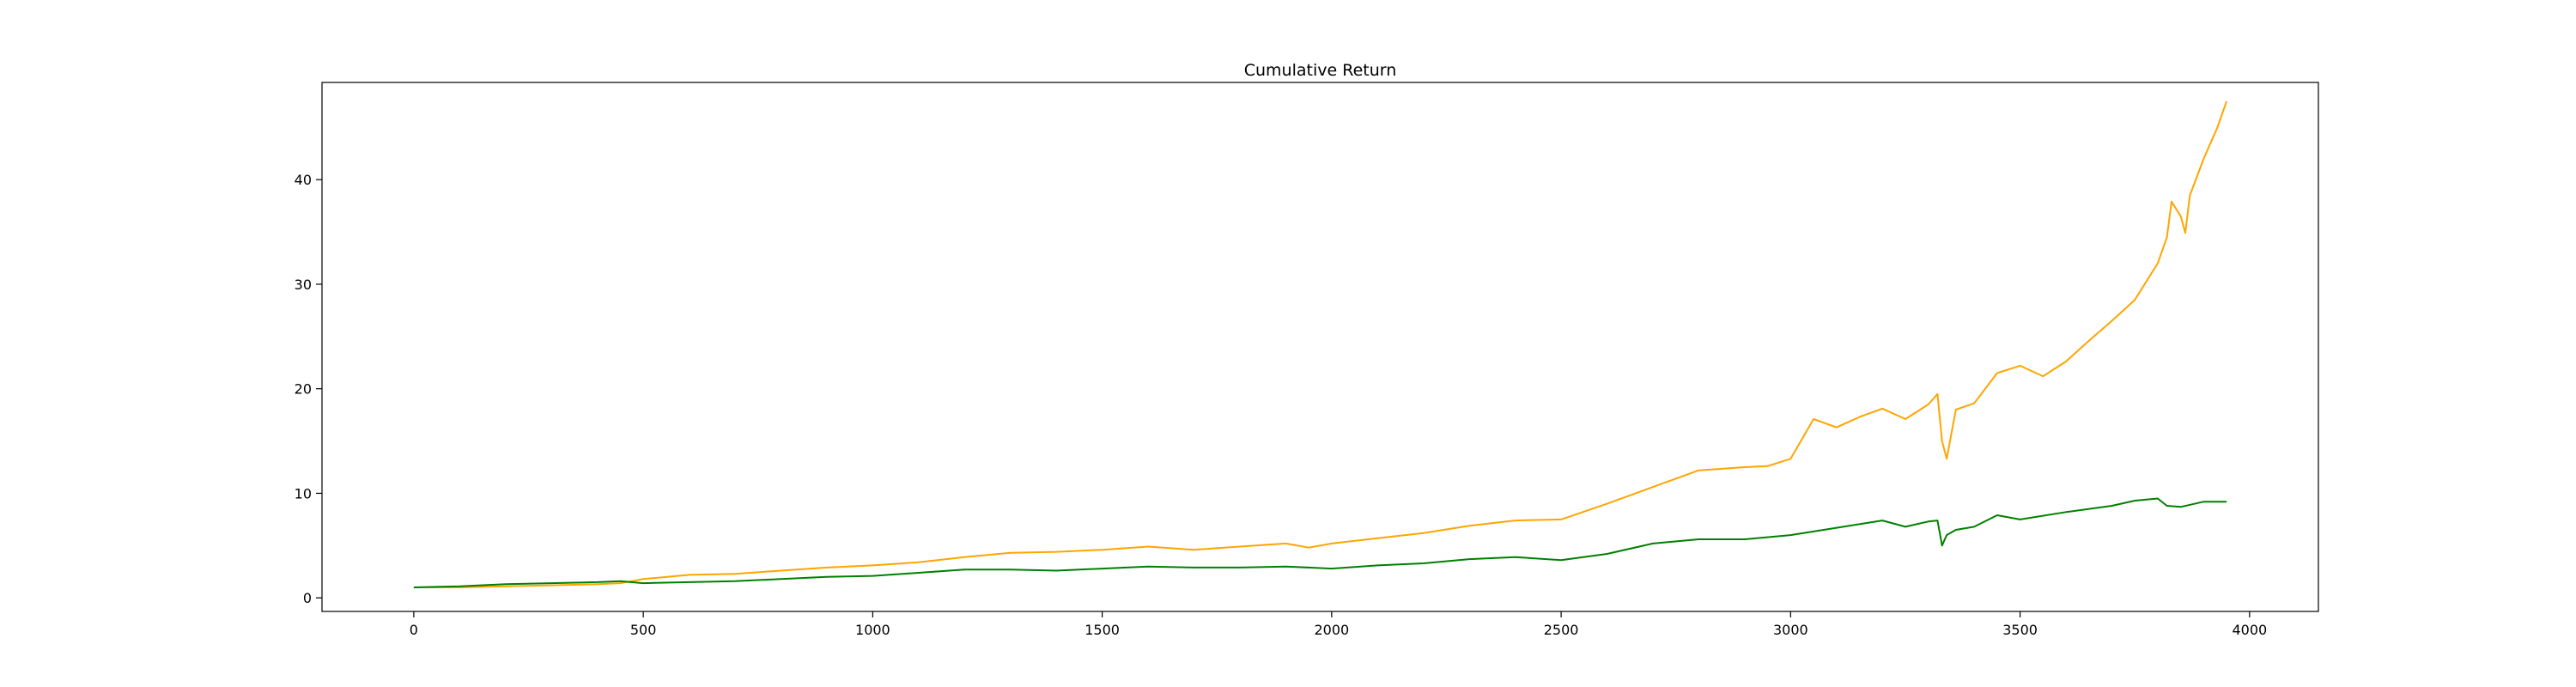 Image resolution: width=2576 pixels, height=687 pixels. What do you see at coordinates (2020, 630) in the screenshot?
I see `x-tick-label: 3500` at bounding box center [2020, 630].